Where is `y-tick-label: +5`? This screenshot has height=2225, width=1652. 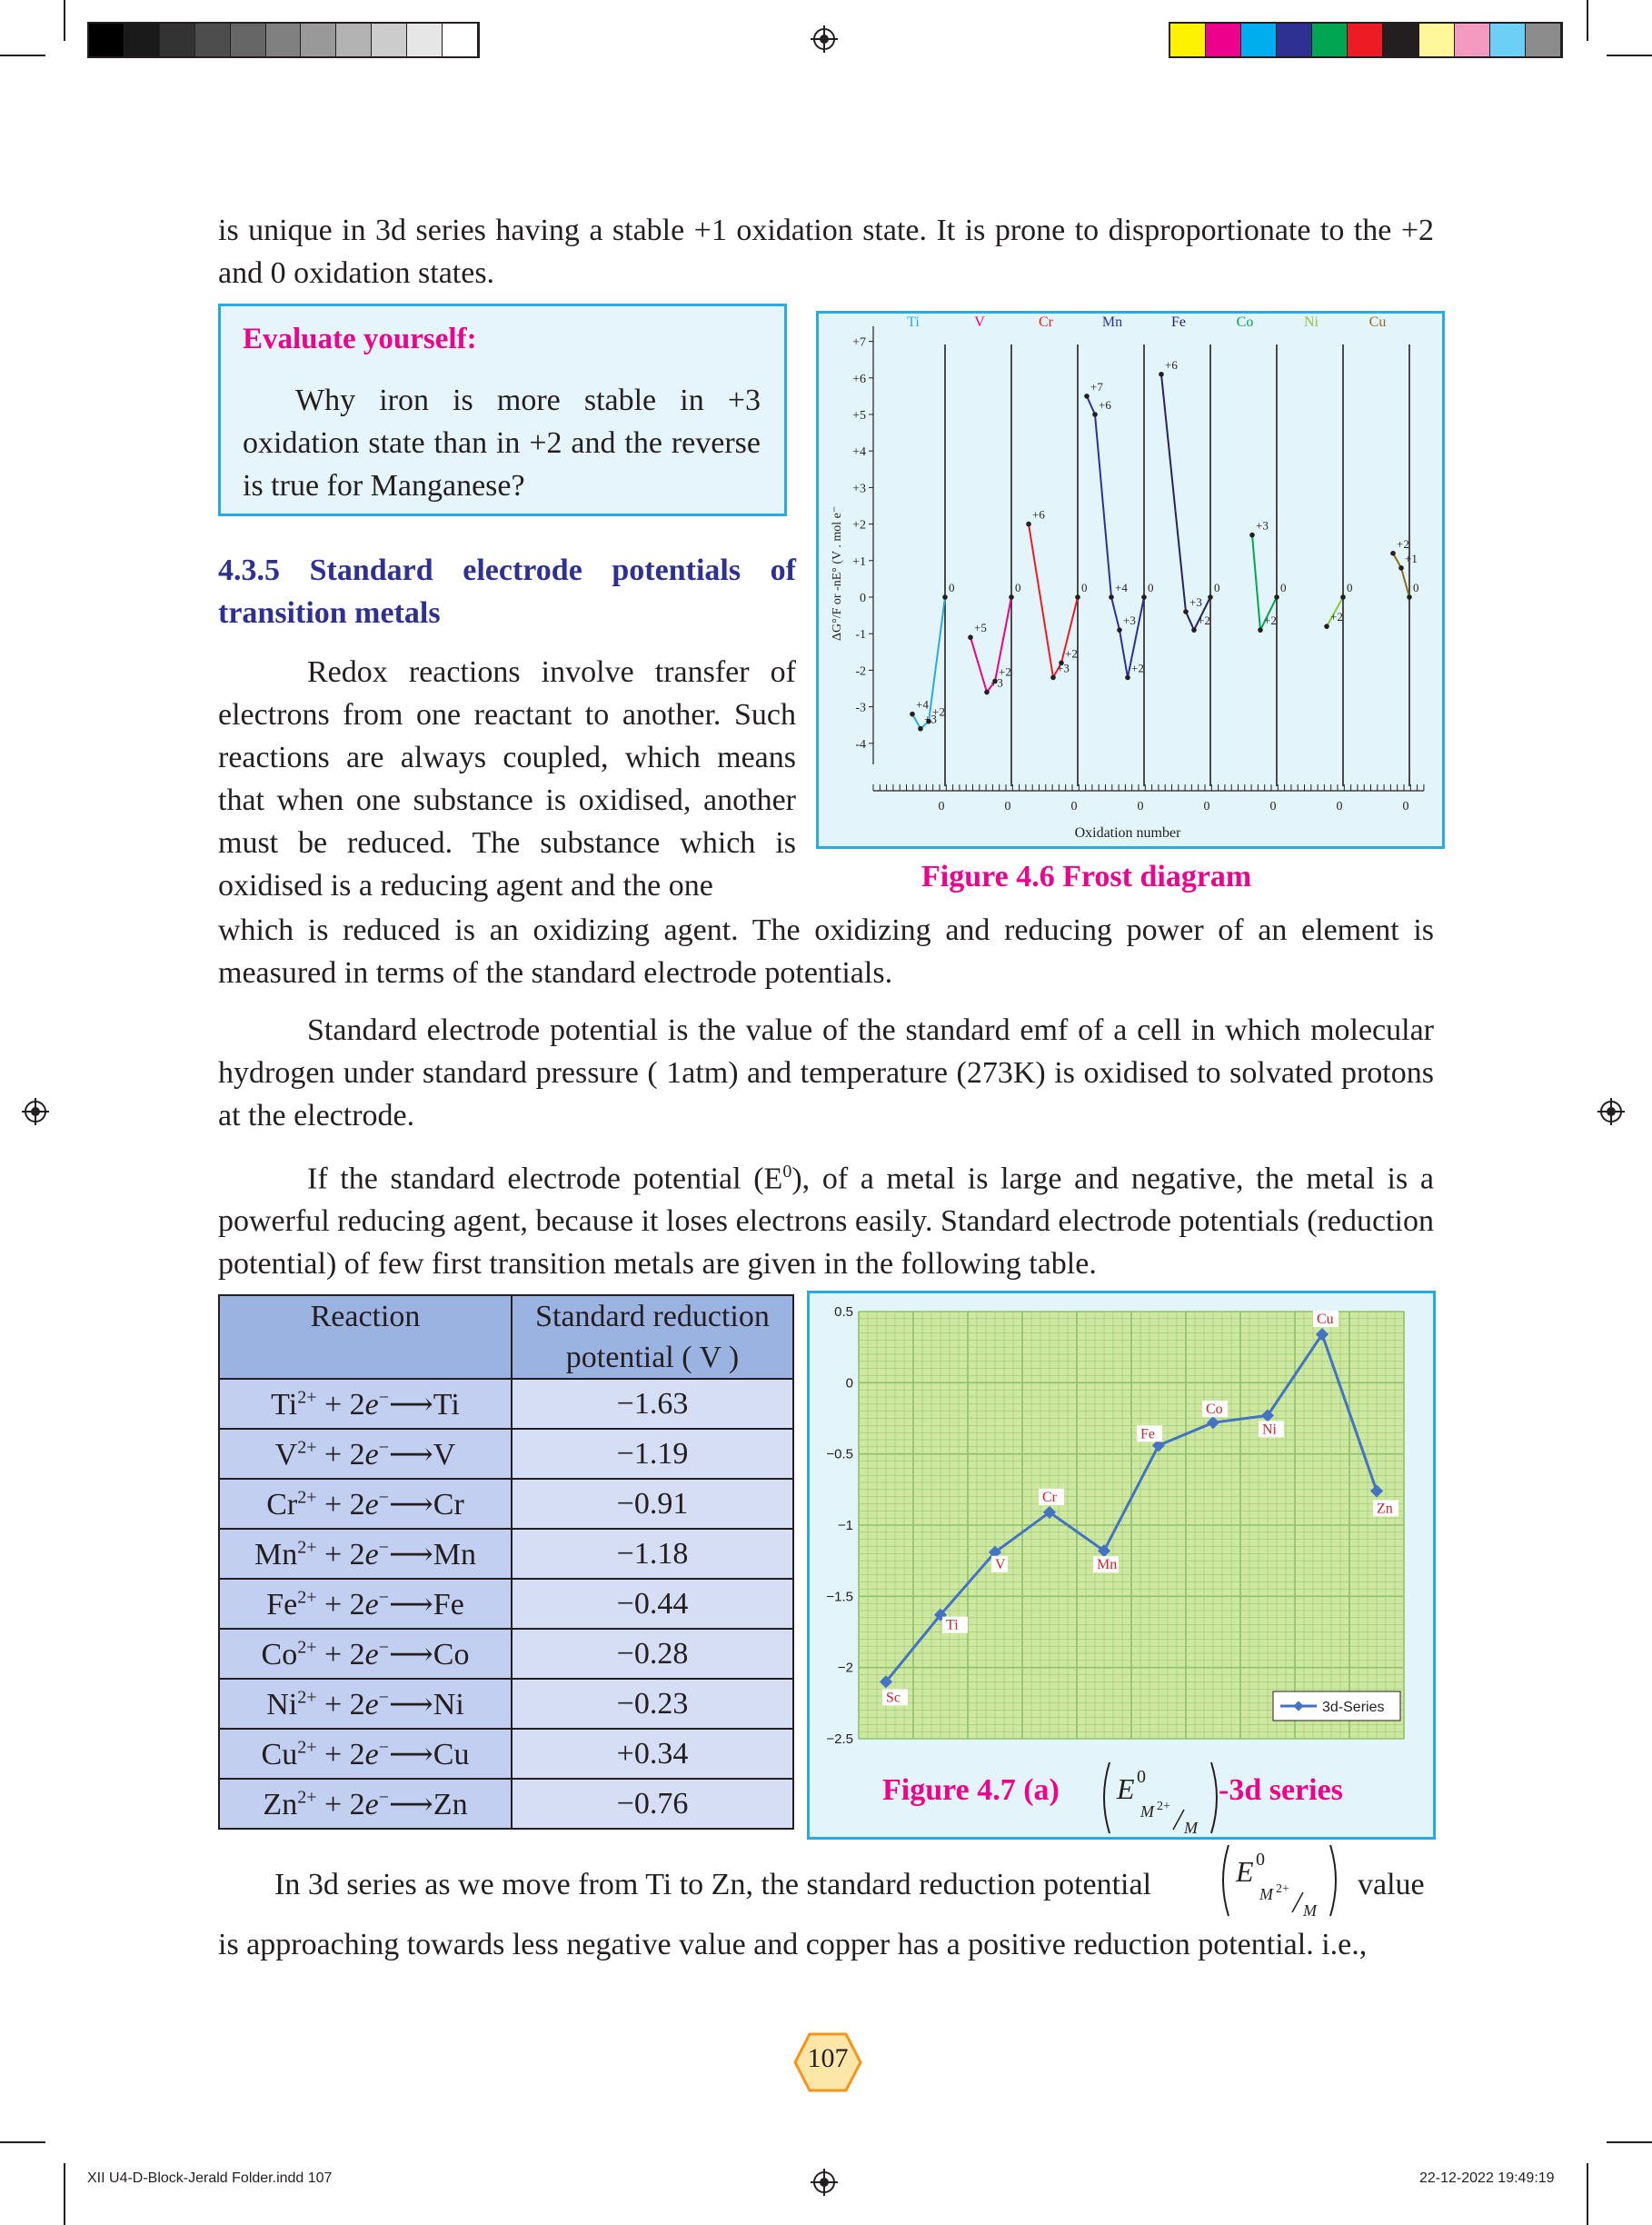 y-tick-label: +5 is located at coordinates (859, 416).